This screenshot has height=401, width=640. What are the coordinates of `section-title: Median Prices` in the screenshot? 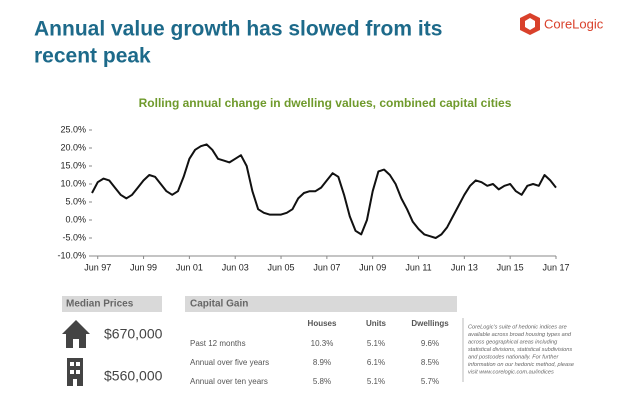 It's located at (100, 304).